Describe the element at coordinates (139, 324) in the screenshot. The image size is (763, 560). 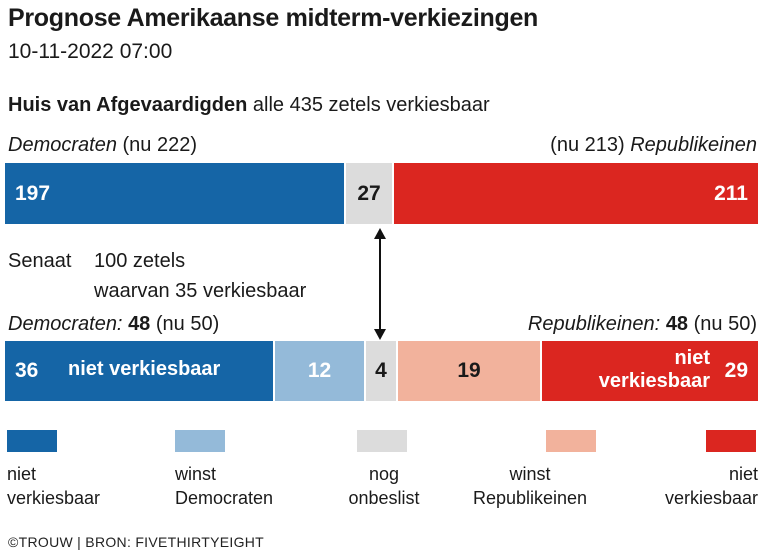
I see `senate-dem-total: 48` at that location.